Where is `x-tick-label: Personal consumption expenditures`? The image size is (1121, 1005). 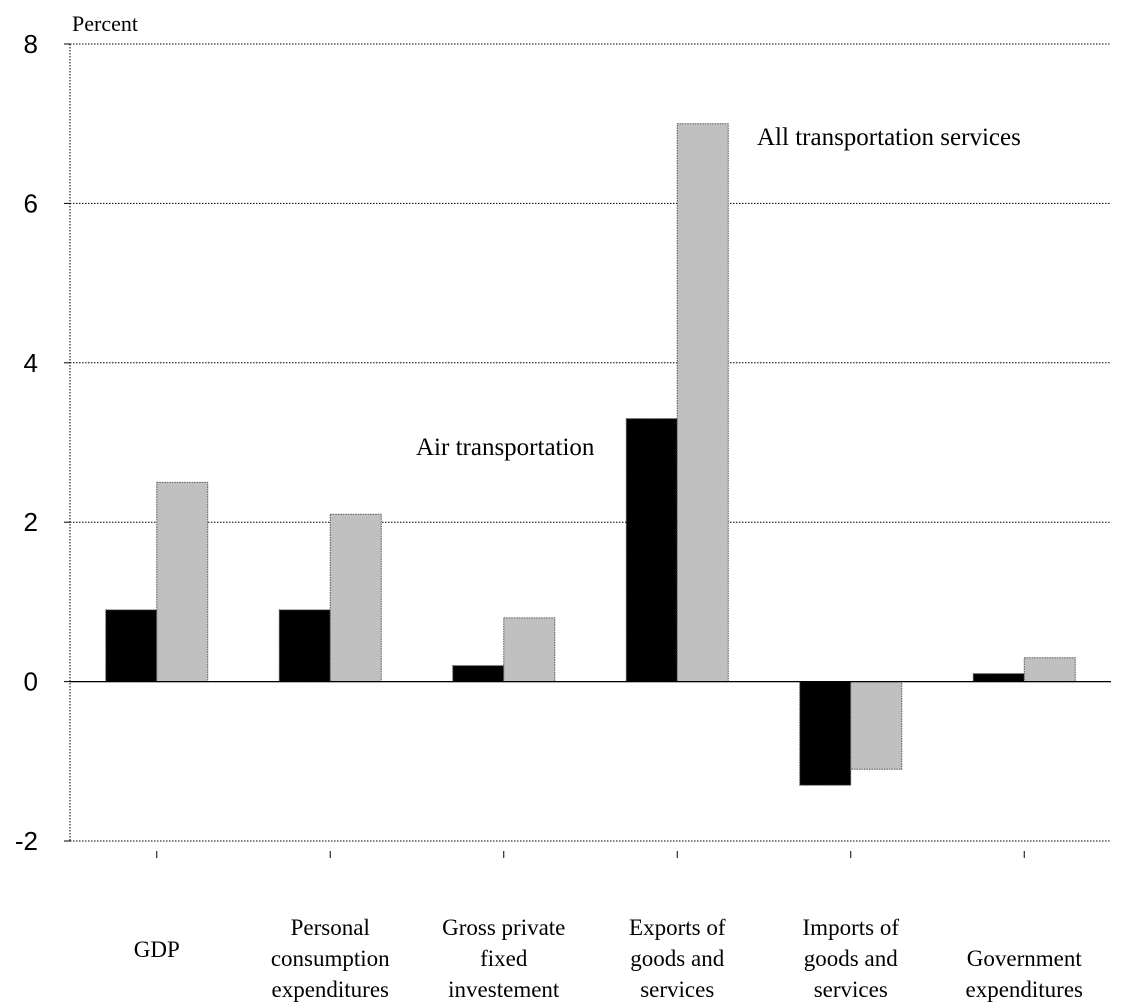
x-tick-label: Personal consumption expenditures is located at coordinates (330, 958).